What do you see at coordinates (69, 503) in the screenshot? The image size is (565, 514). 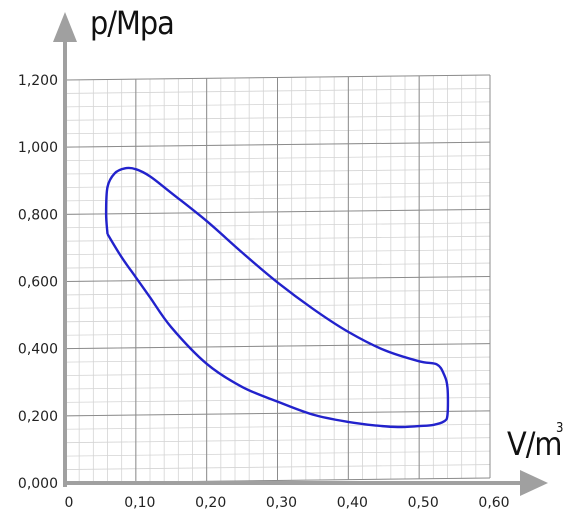 I see `x-tick-label: 0` at bounding box center [69, 503].